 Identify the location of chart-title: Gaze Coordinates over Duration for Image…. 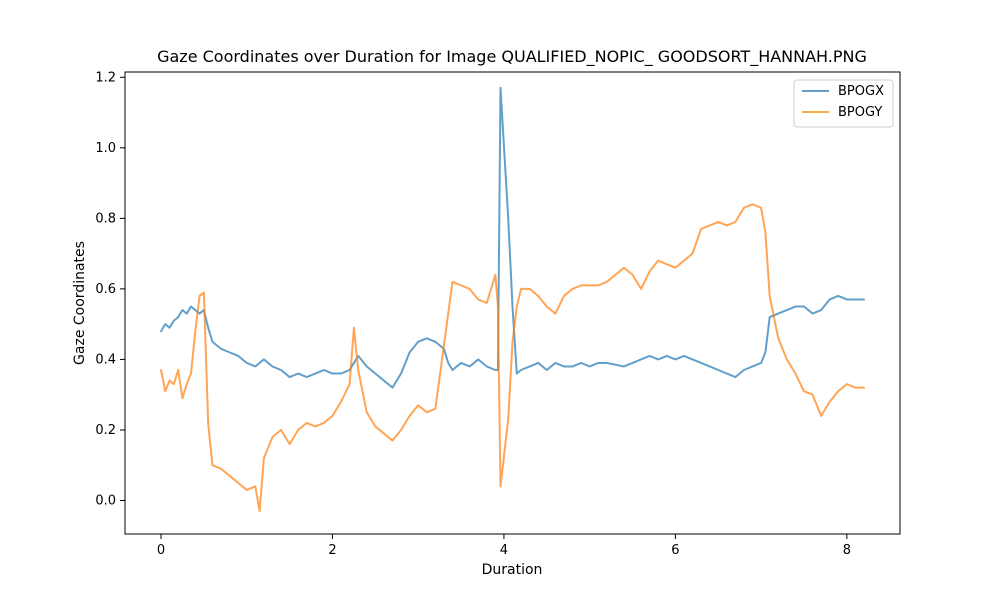
(512, 57).